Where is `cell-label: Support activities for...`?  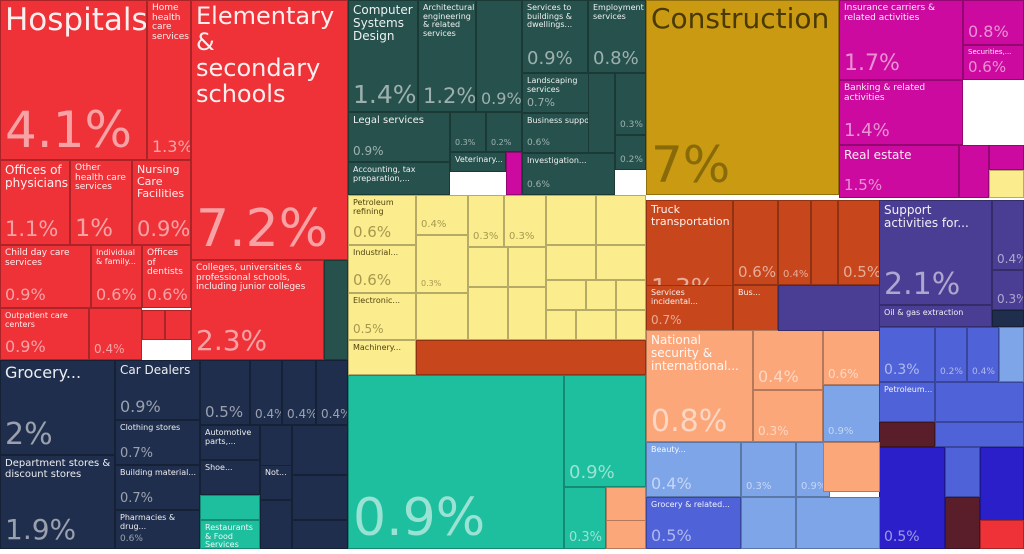
cell-label: Support activities for... is located at coordinates (926, 216).